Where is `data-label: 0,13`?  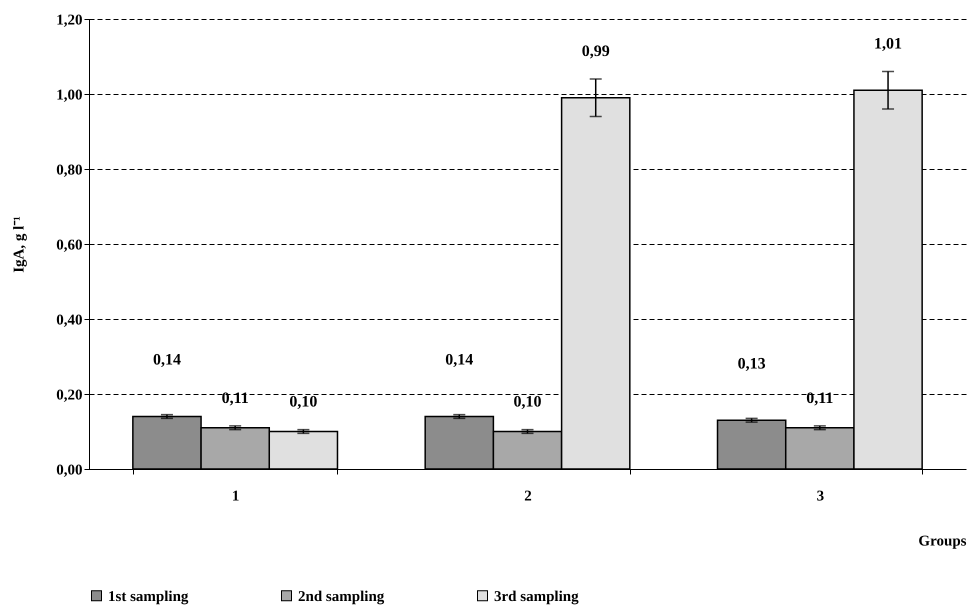
data-label: 0,13 is located at coordinates (752, 363).